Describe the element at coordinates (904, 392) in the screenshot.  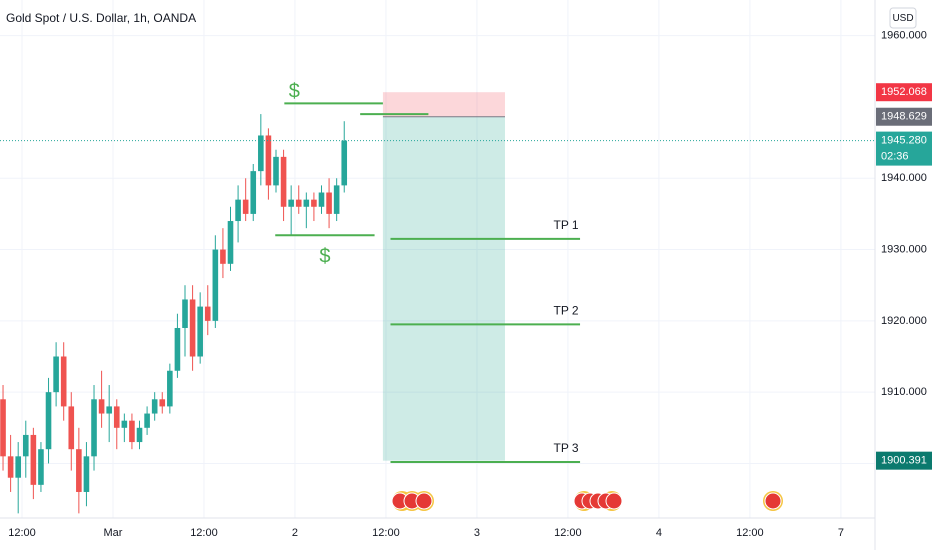
I see `y-tick-label: 1910.000` at that location.